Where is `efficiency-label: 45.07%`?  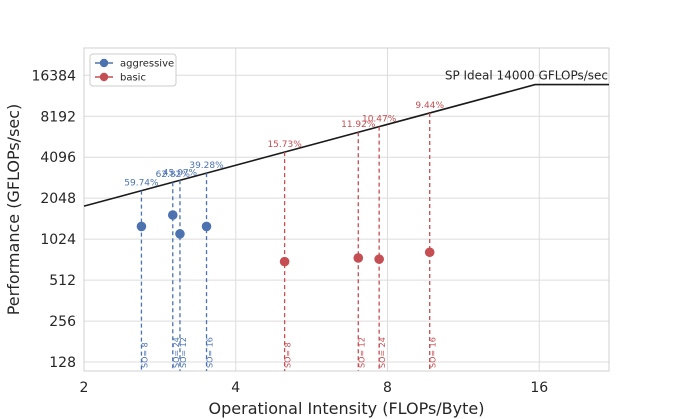 efficiency-label: 45.07% is located at coordinates (180, 173).